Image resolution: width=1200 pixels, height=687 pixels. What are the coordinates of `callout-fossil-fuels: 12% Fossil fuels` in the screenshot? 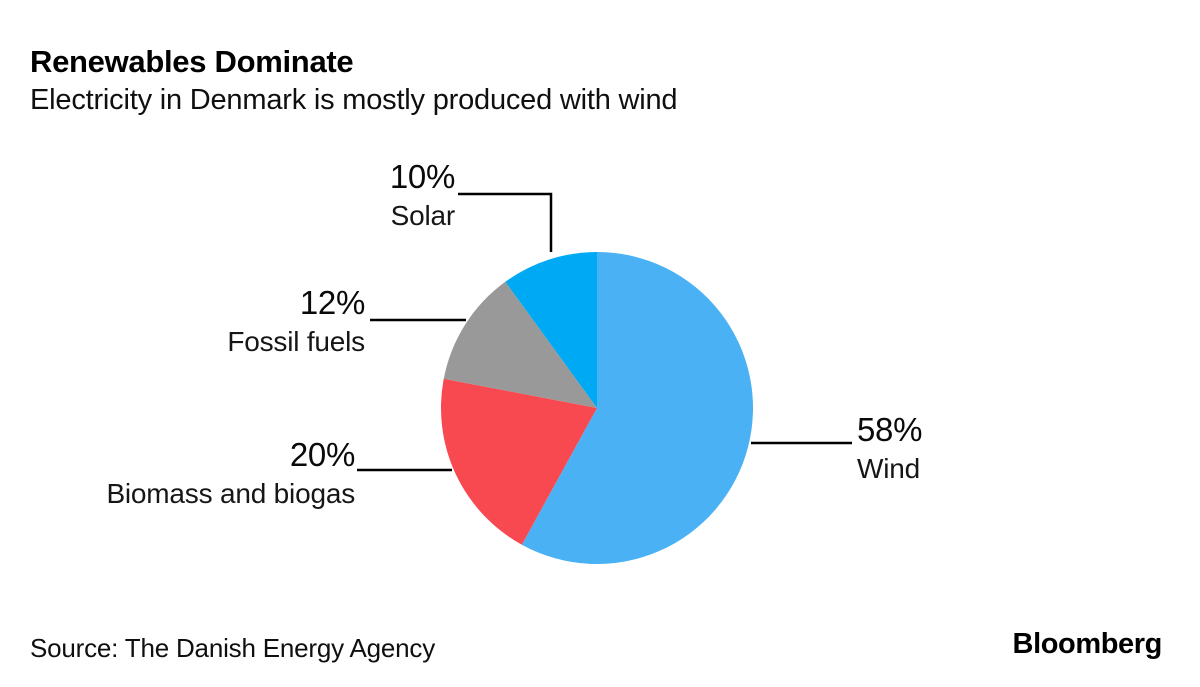 It's located at (240, 321).